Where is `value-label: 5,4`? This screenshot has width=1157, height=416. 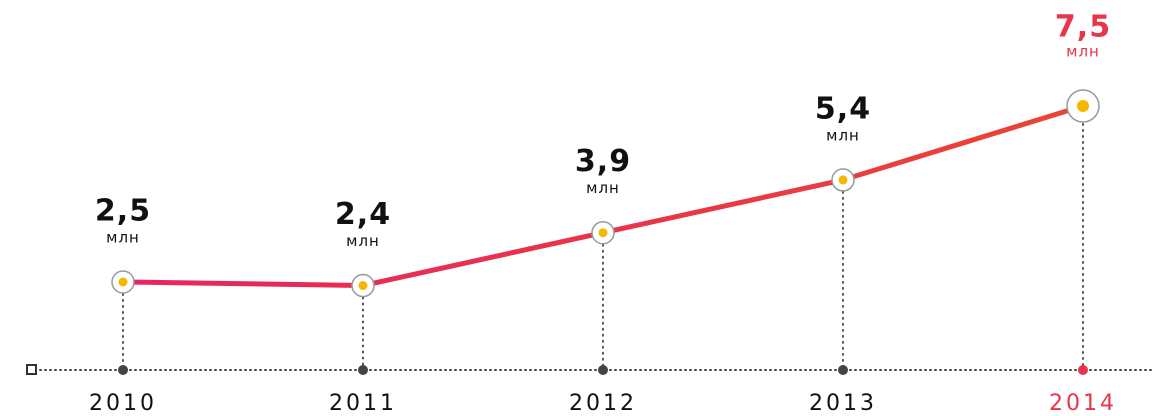
value-label: 5,4 is located at coordinates (843, 108).